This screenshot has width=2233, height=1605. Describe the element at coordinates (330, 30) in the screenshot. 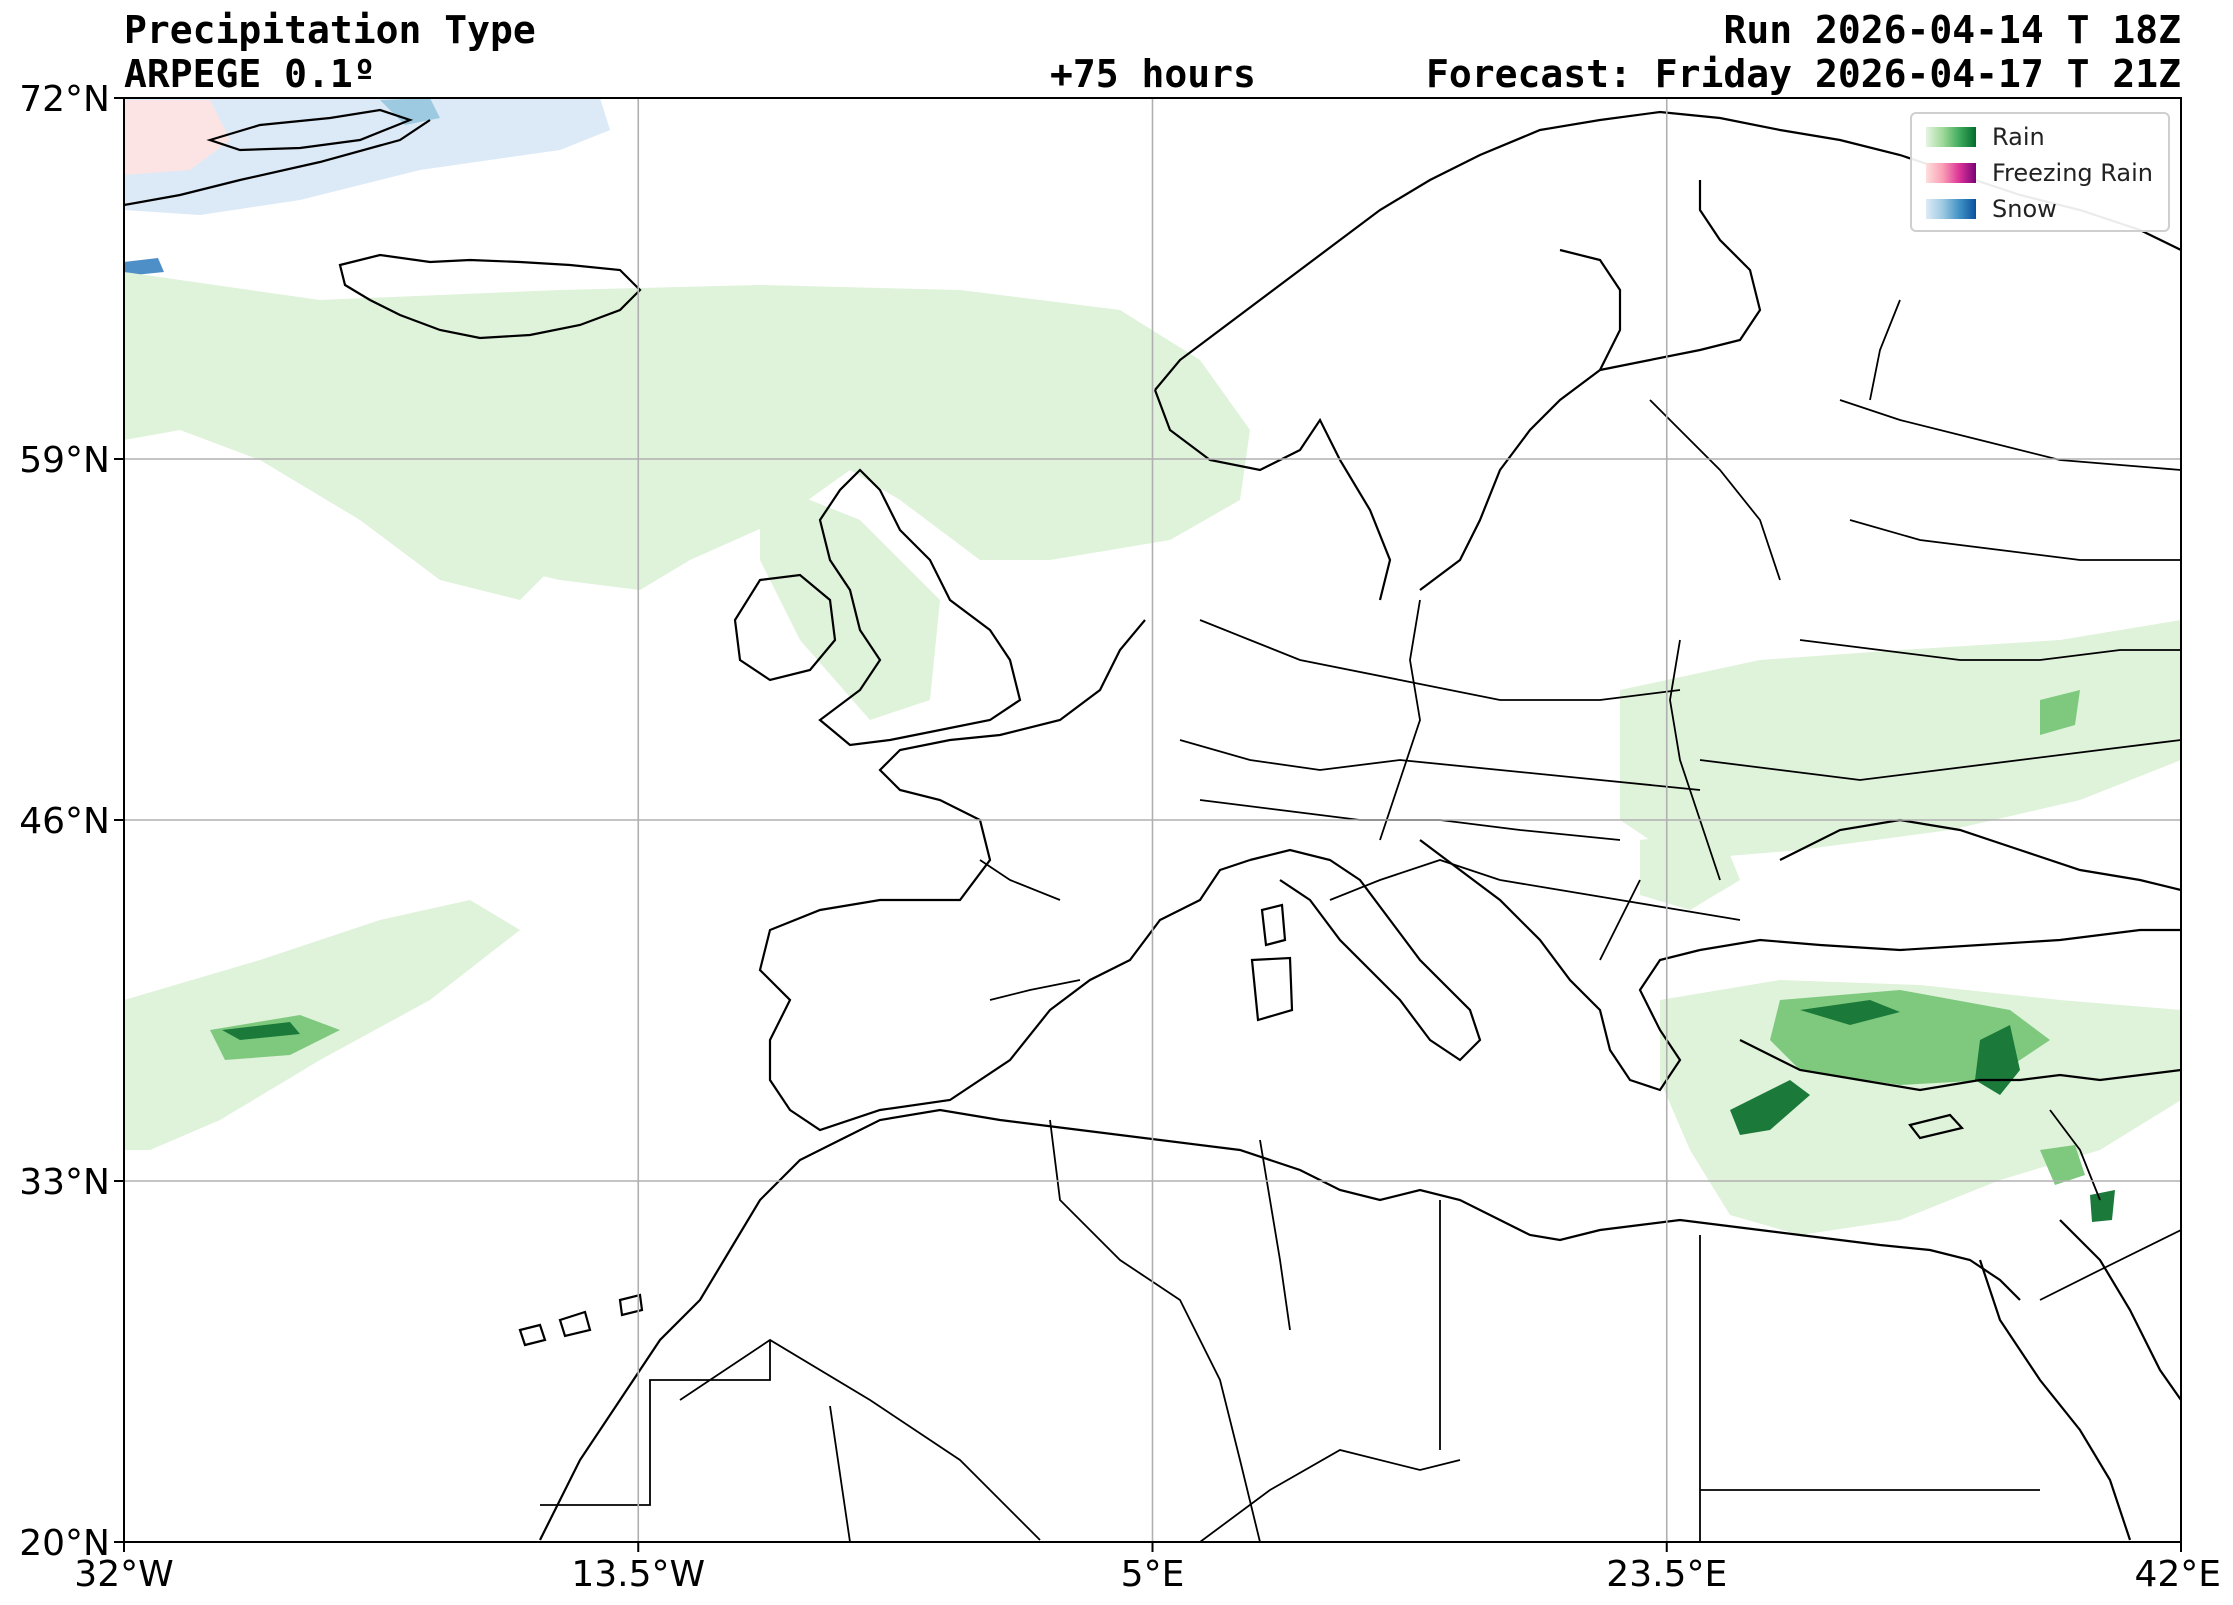

I see `map-title: Precipitation Type` at that location.